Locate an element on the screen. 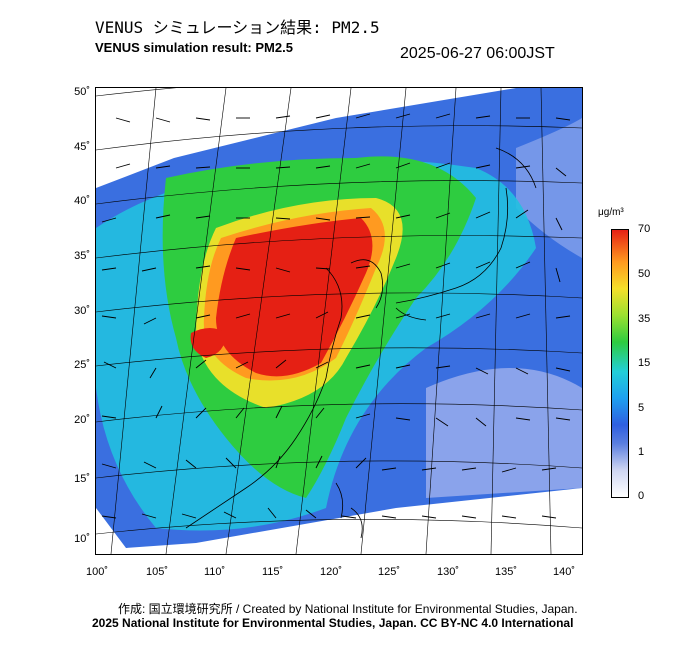 This screenshot has width=700, height=649. lon-label-130: 130˚ is located at coordinates (448, 572).